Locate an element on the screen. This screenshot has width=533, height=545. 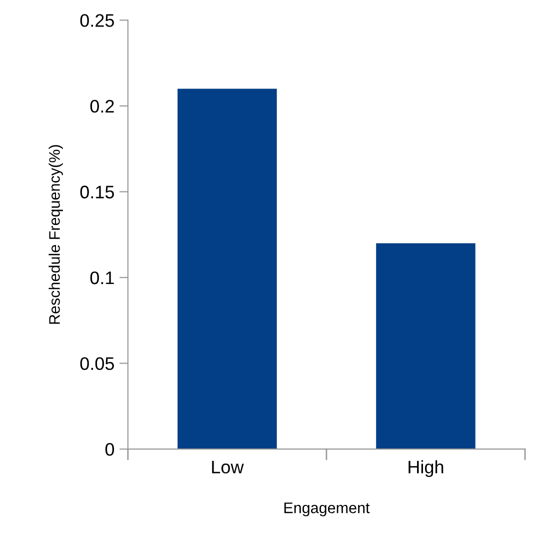
y-tick-label: 0.05 is located at coordinates (97, 363).